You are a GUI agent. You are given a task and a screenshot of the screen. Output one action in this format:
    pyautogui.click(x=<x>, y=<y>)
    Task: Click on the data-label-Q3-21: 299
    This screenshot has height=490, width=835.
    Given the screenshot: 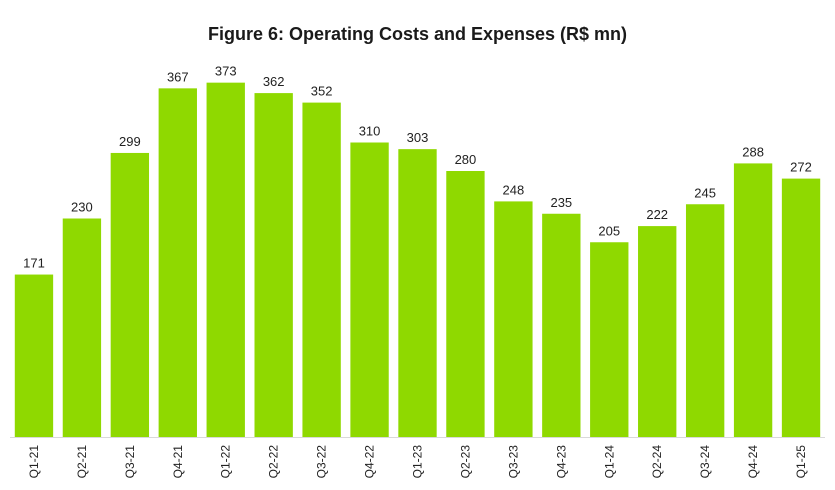 What is the action you would take?
    pyautogui.click(x=130, y=141)
    